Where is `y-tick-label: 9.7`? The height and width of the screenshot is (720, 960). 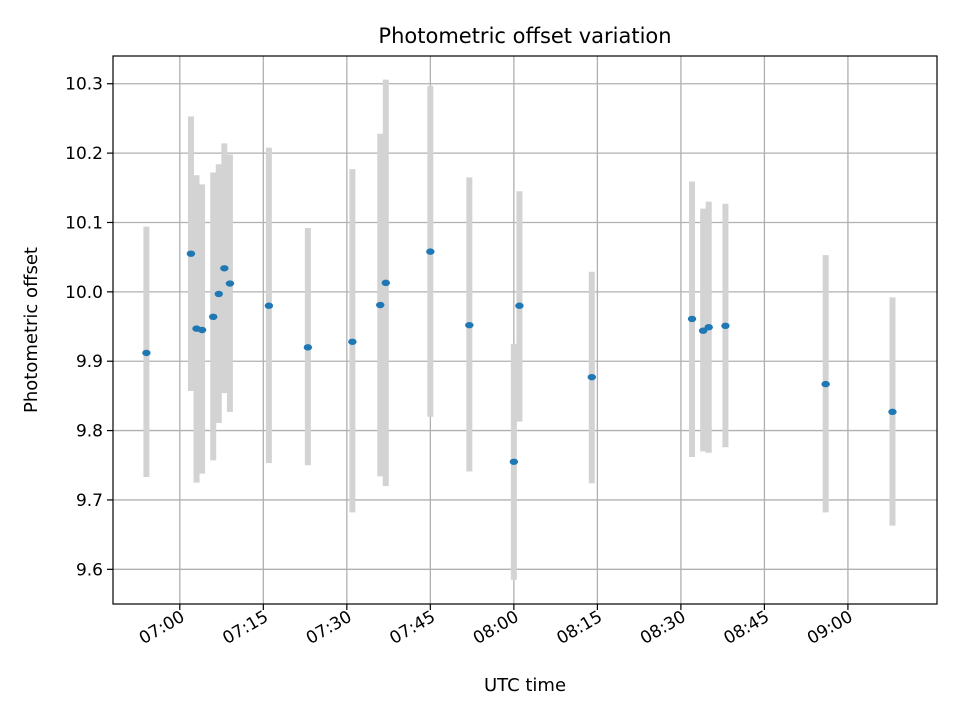
y-tick-label: 9.7 is located at coordinates (89, 501).